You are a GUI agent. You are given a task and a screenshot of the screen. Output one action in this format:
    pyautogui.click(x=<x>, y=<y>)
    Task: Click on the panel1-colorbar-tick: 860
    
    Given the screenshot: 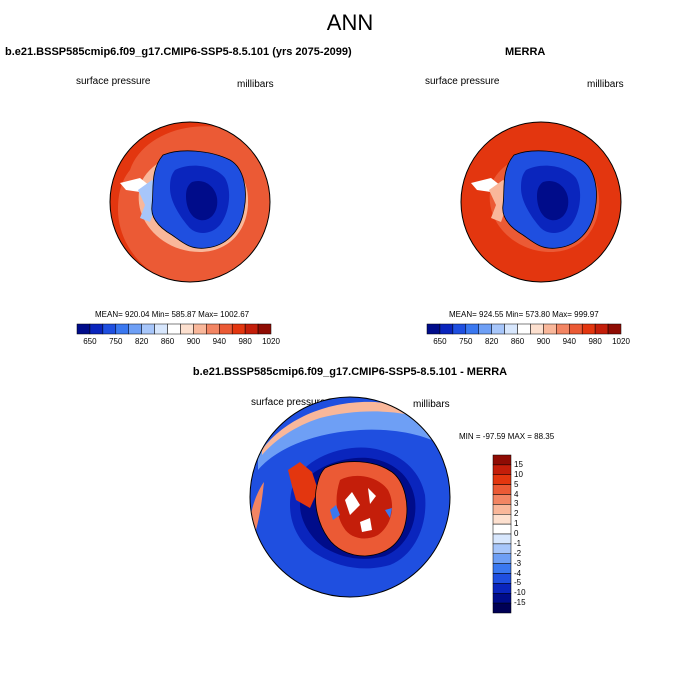 What is the action you would take?
    pyautogui.click(x=167, y=341)
    